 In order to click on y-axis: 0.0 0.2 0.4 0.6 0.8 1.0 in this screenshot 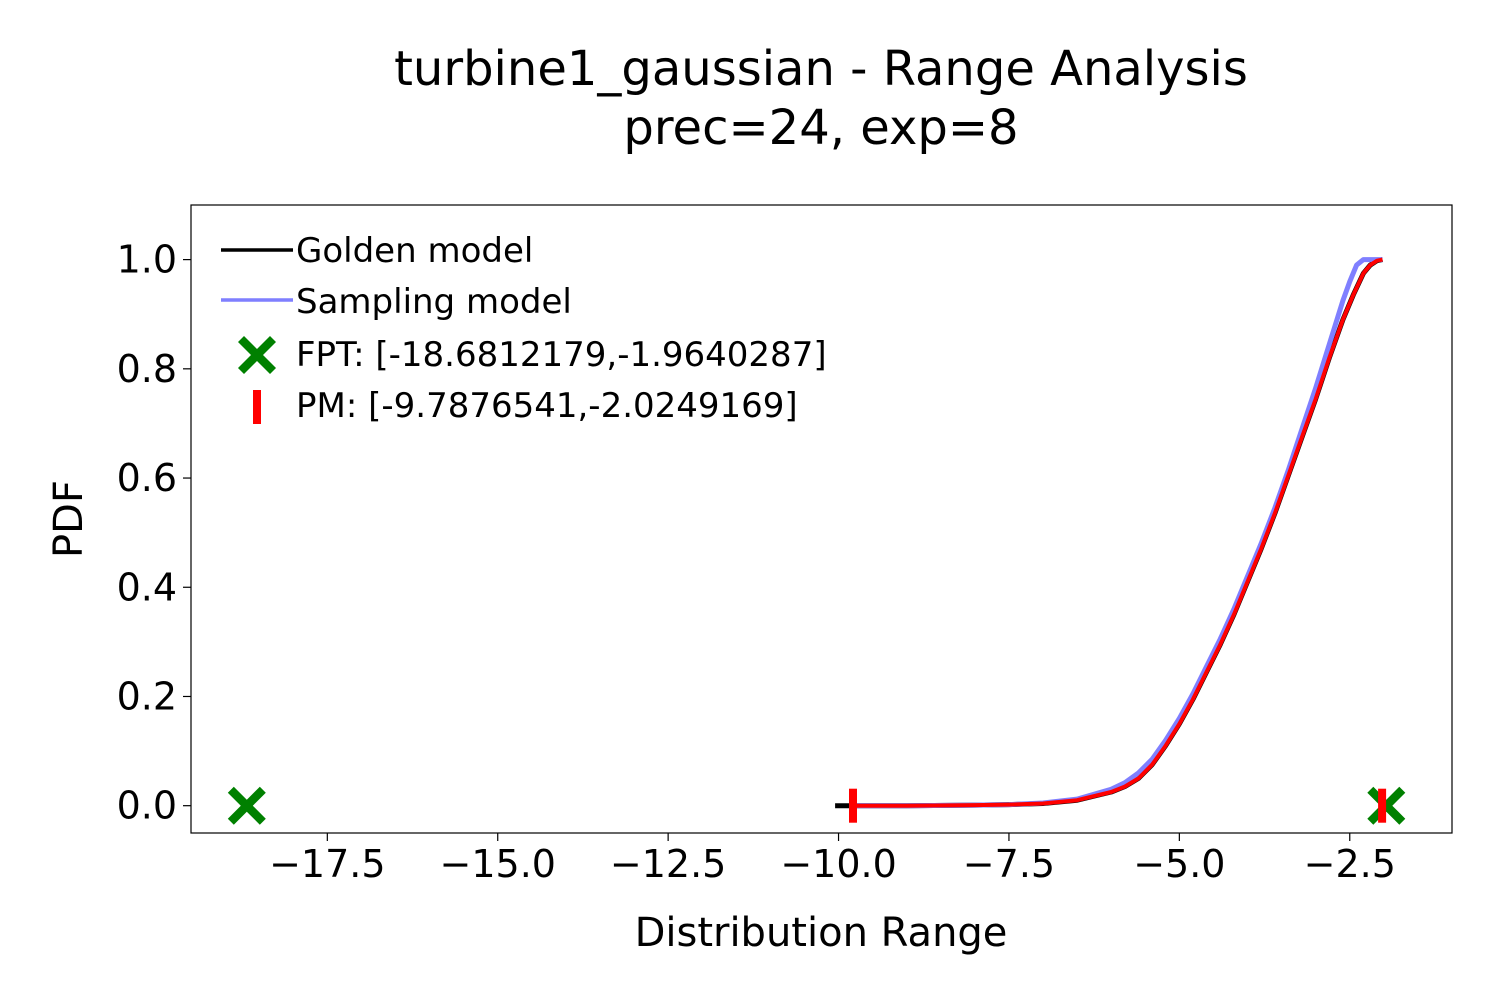, I will do `click(154, 533)`.